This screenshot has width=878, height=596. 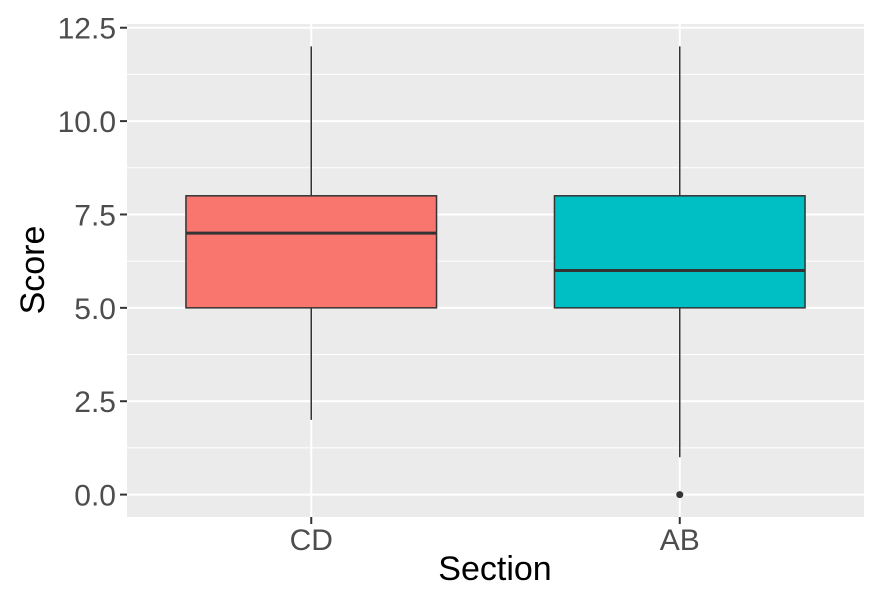 What do you see at coordinates (95, 402) in the screenshot?
I see `y-tick-label: 2.5` at bounding box center [95, 402].